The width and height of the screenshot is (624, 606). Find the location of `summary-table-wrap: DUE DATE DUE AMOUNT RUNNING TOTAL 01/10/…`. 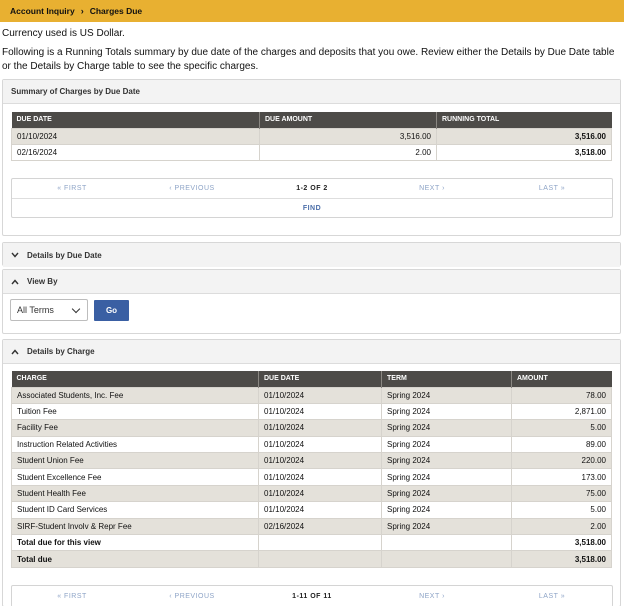

summary-table-wrap: DUE DATE DUE AMOUNT RUNNING TOTAL 01/10/… is located at coordinates (311, 137).